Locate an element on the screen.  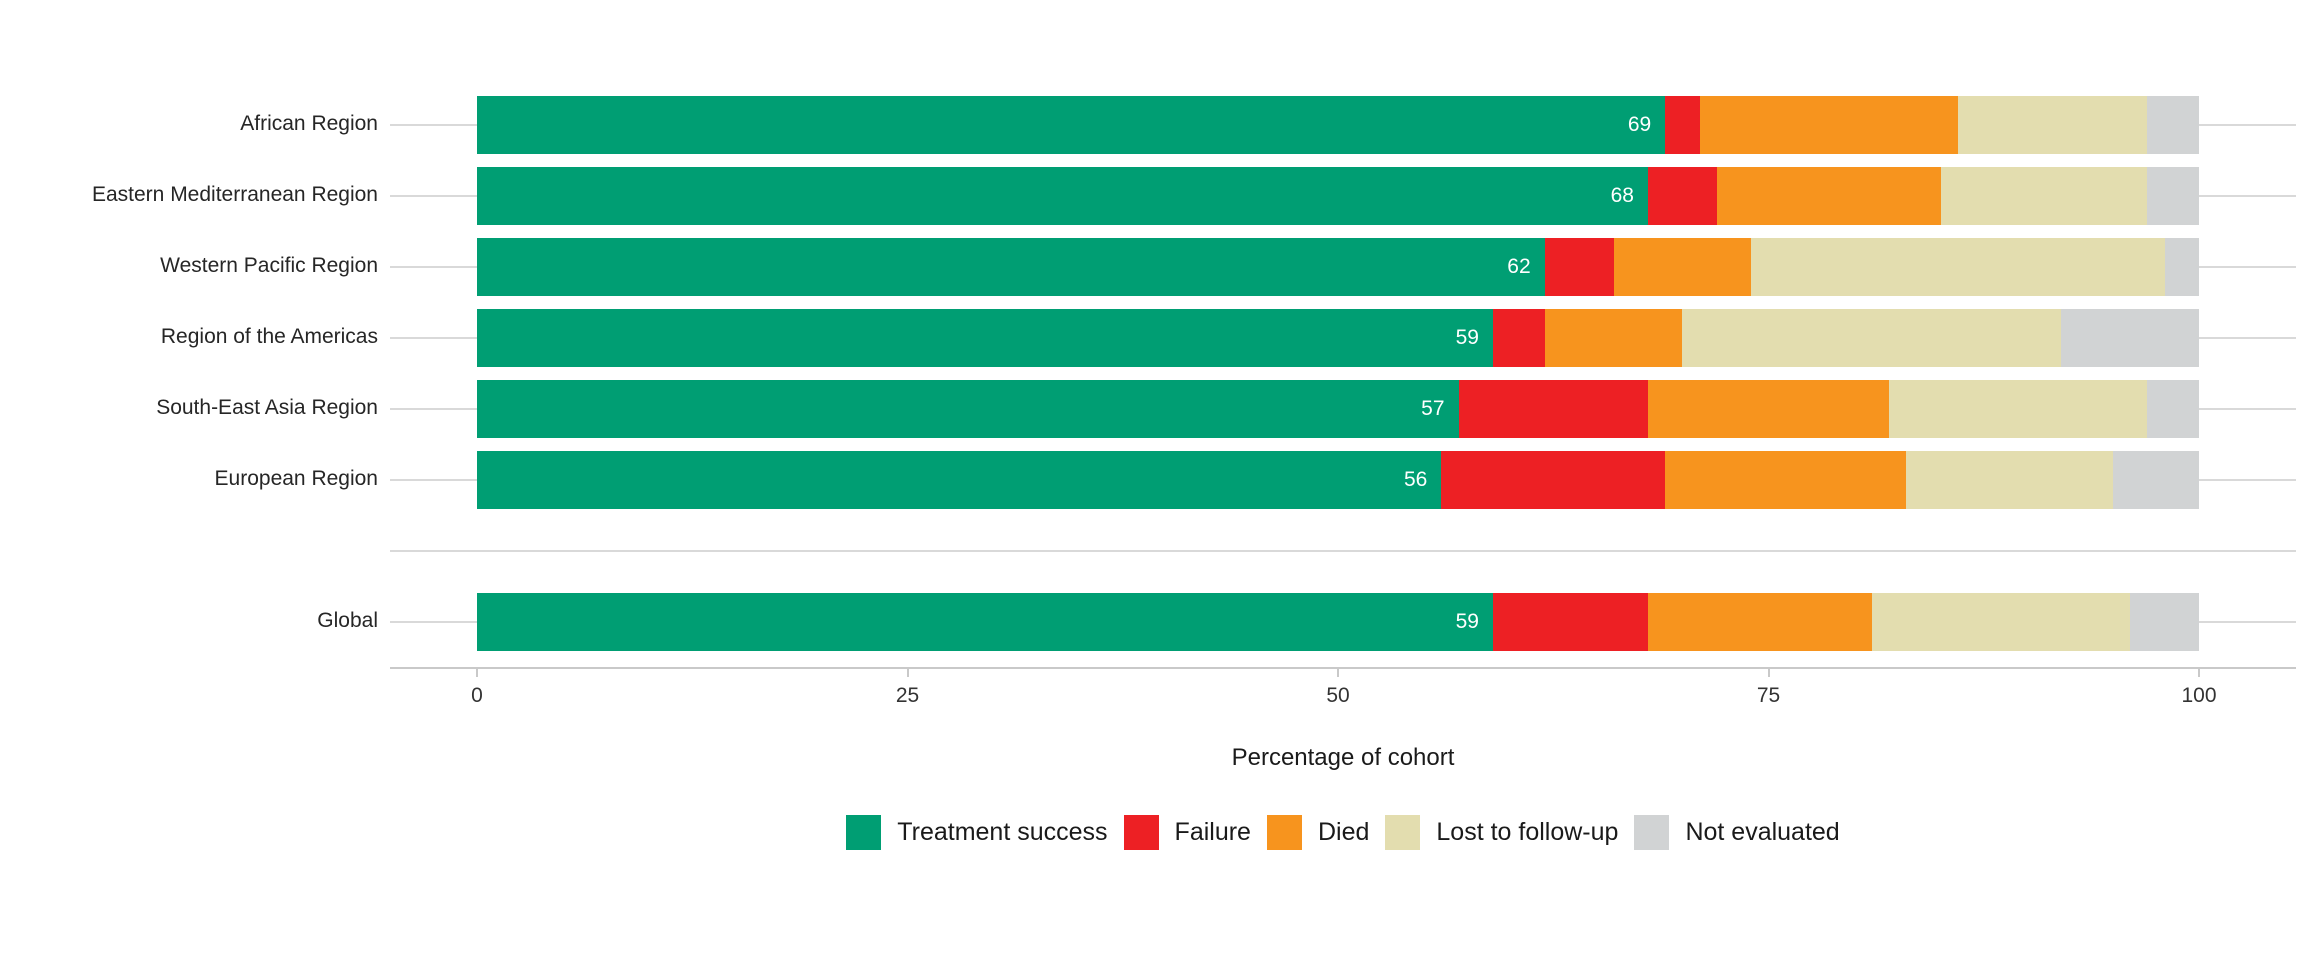
x-tick-label: 50 is located at coordinates (1338, 695).